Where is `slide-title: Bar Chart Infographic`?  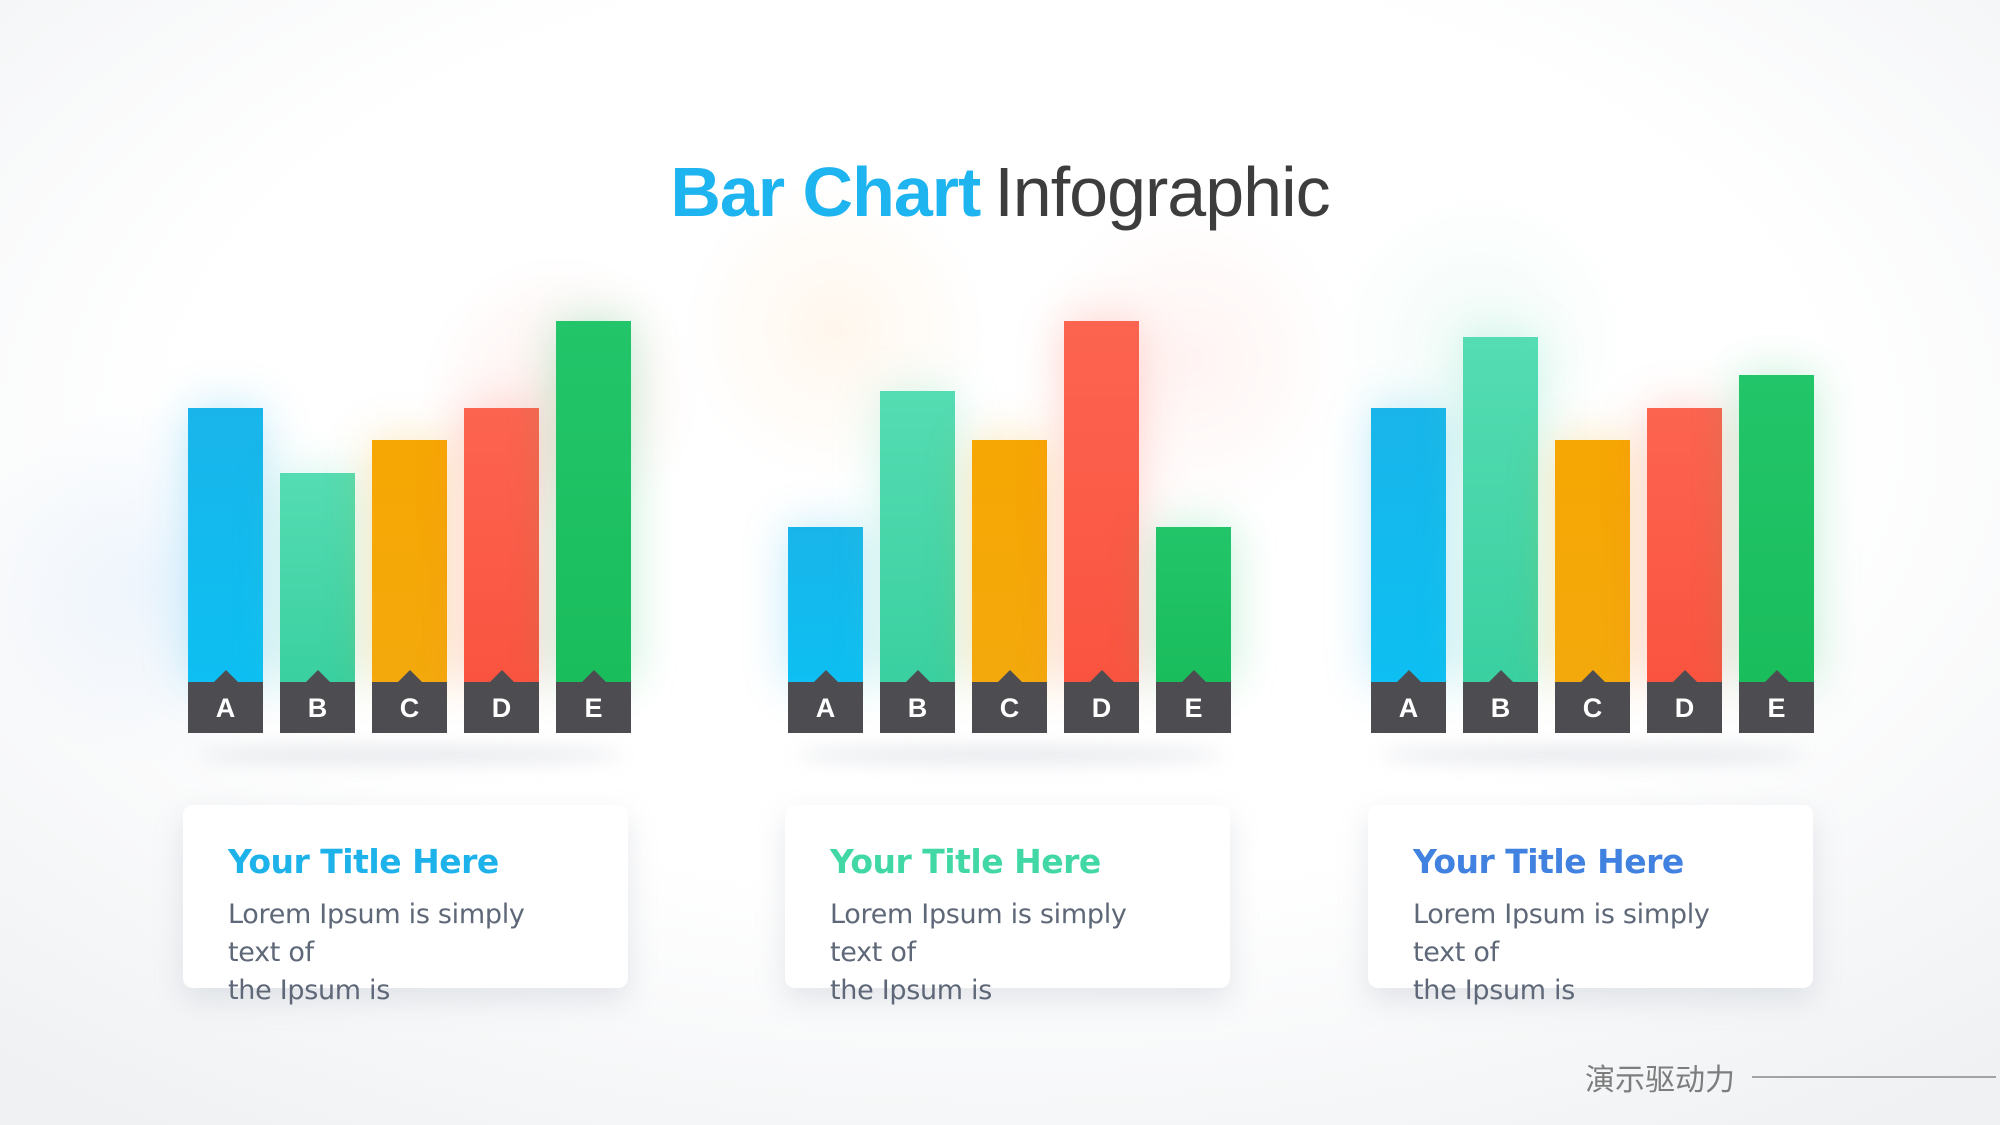
slide-title: Bar Chart Infographic is located at coordinates (1000, 192).